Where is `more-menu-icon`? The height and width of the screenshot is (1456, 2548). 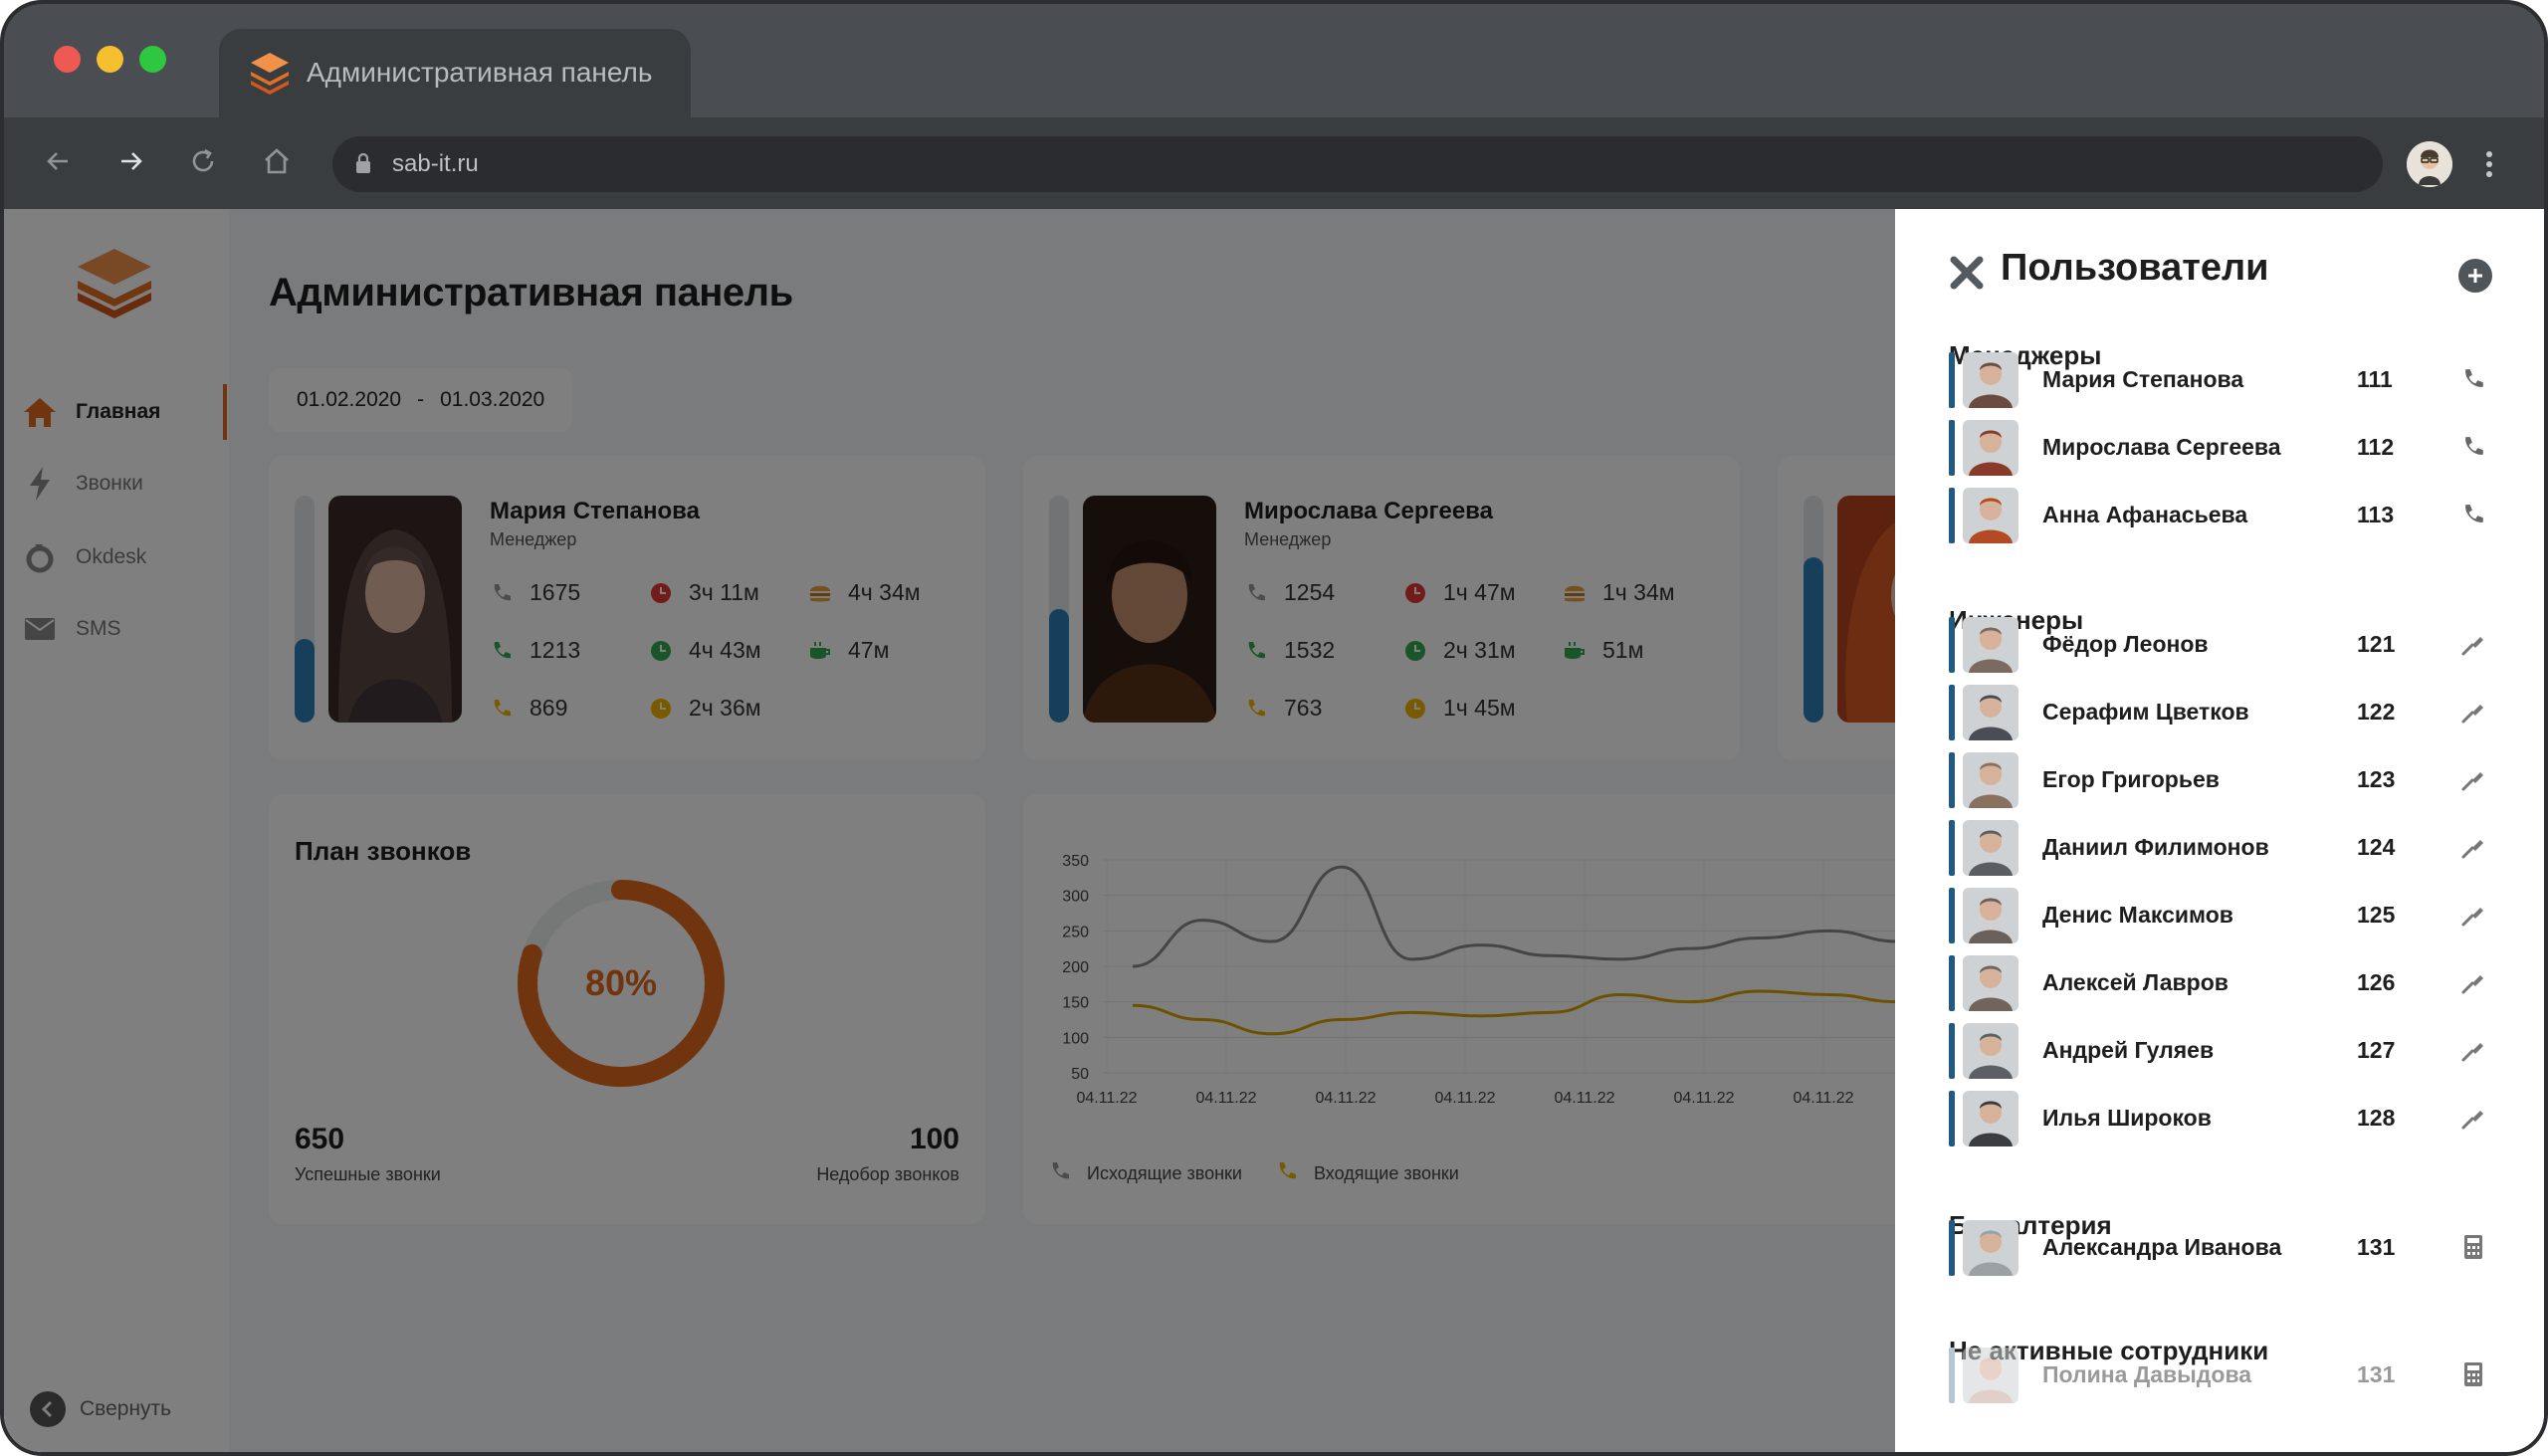
more-menu-icon is located at coordinates (2489, 164).